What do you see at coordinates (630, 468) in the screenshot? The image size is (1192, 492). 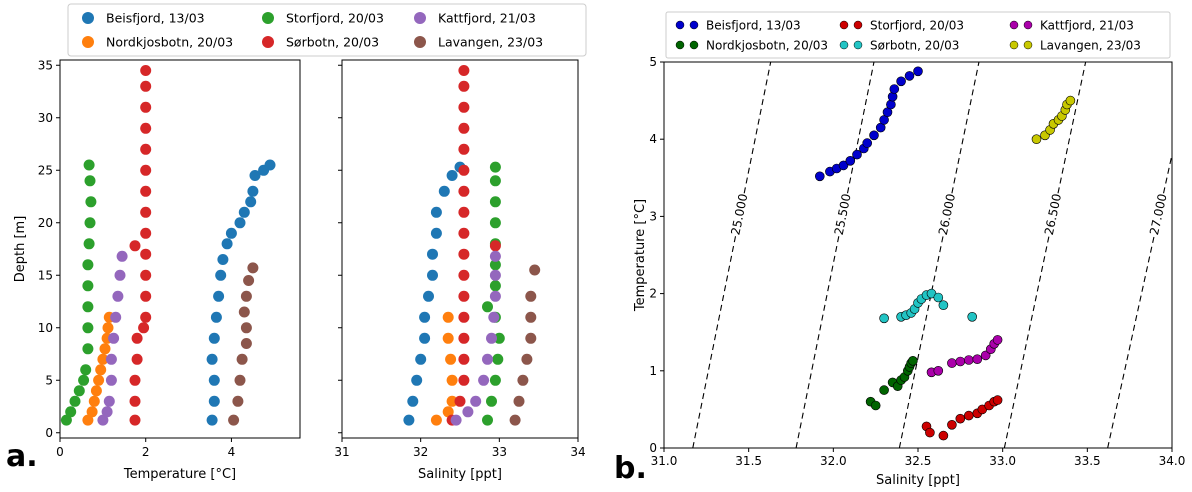 I see `panel-label-b: b.` at bounding box center [630, 468].